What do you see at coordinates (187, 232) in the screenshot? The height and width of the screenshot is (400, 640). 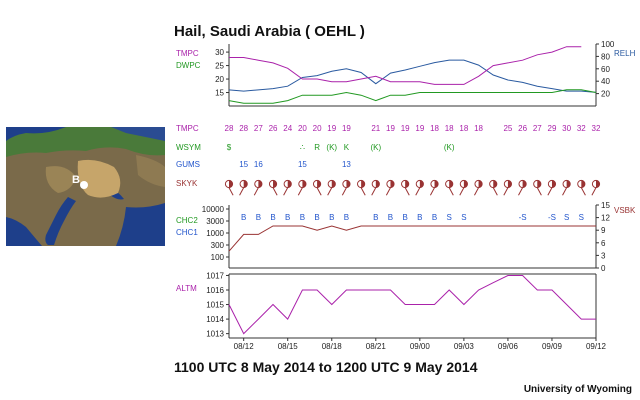 I see `cloud-label-chc1: CHC1` at bounding box center [187, 232].